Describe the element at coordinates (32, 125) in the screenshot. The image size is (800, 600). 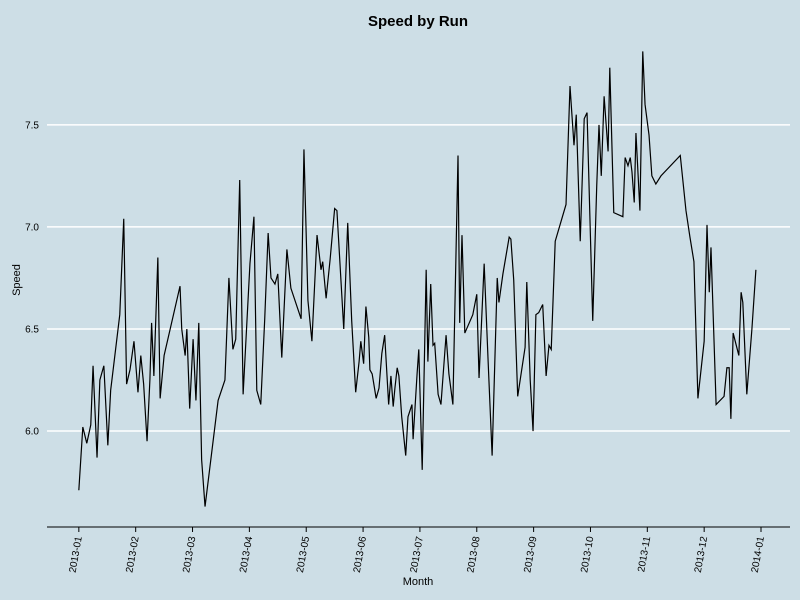
I see `y-tick-label: 7.5` at that location.